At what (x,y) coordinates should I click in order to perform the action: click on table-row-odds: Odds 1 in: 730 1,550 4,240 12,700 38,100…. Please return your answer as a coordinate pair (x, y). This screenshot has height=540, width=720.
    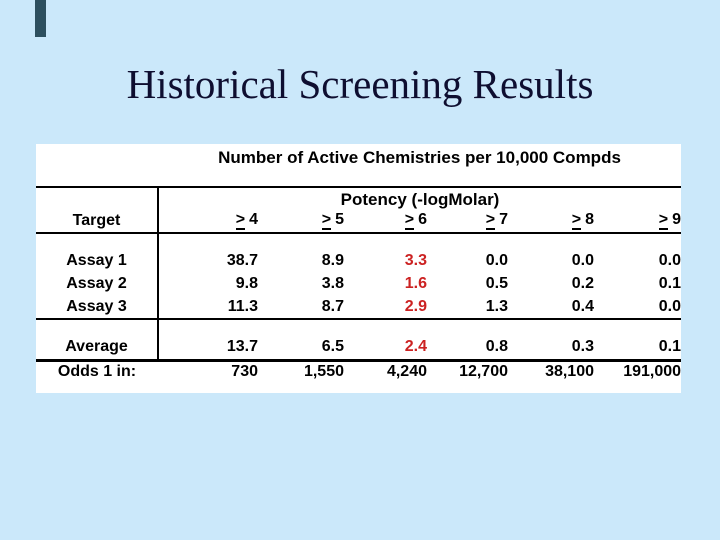
    Looking at the image, I should click on (358, 371).